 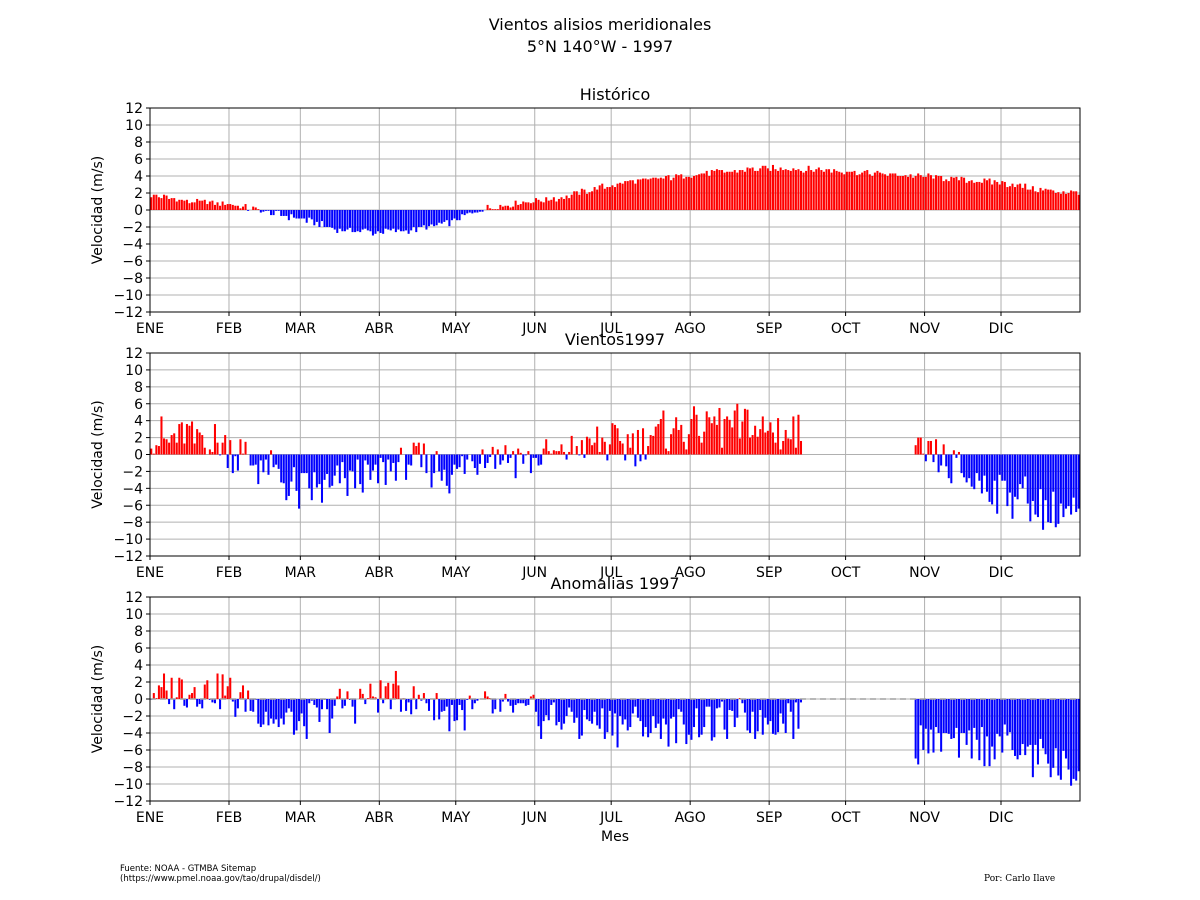 I want to click on y-tick-label: −2, so click(x=132, y=228).